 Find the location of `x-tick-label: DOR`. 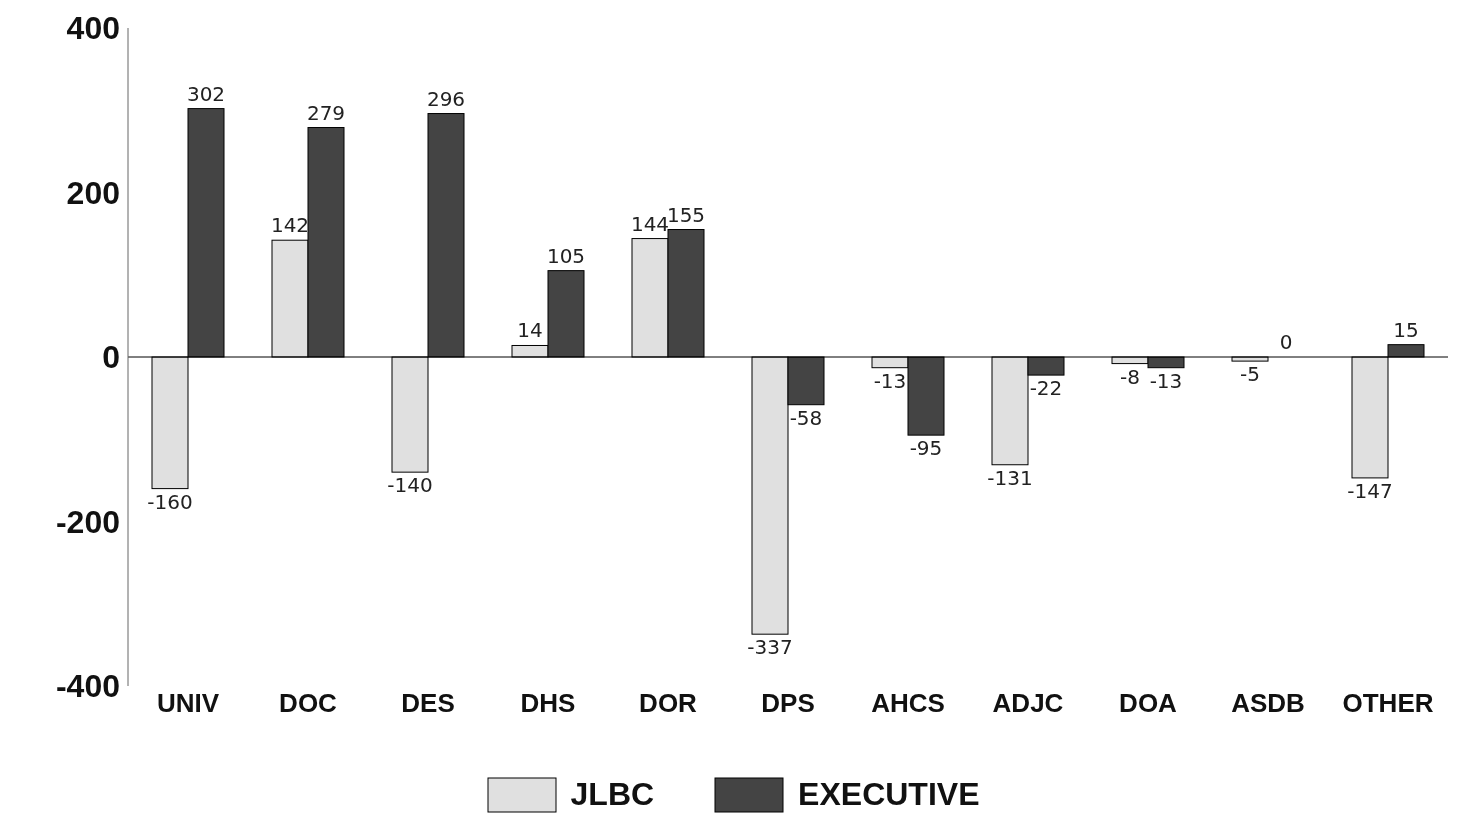

x-tick-label: DOR is located at coordinates (668, 703).